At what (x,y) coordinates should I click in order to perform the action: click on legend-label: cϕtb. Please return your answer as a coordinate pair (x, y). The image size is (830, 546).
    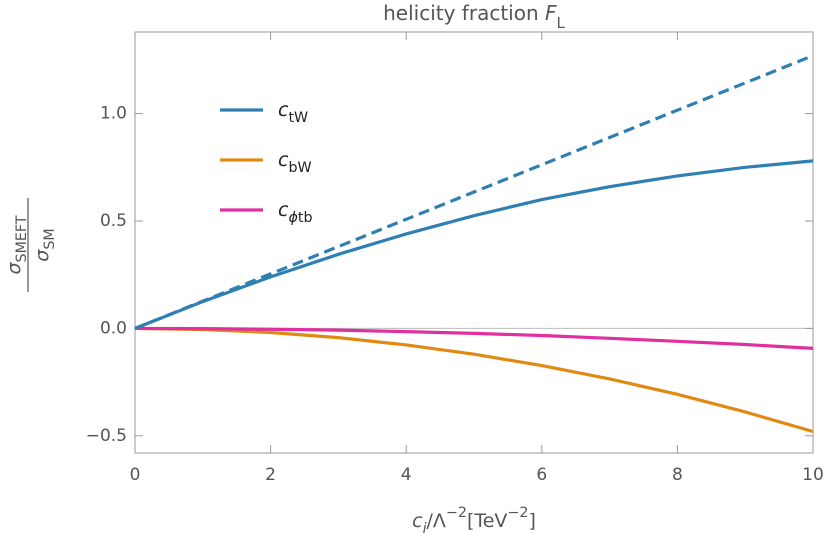
    Looking at the image, I should click on (295, 213).